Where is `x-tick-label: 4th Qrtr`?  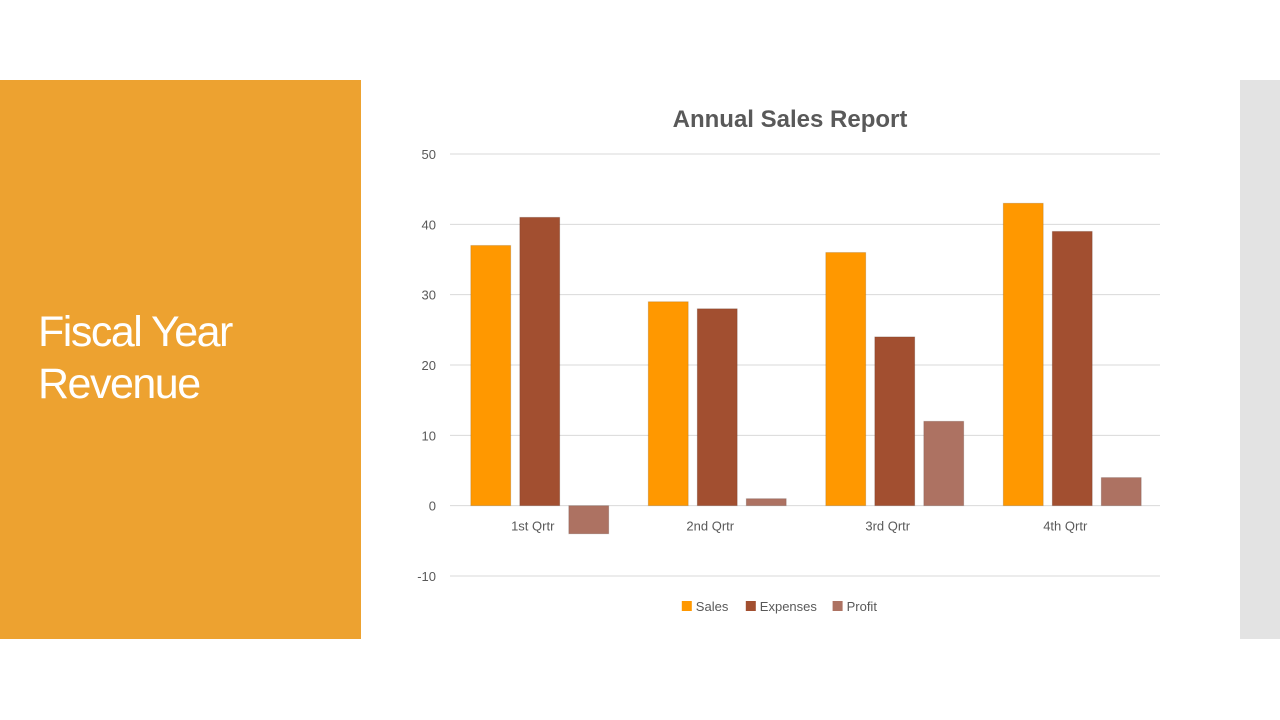
x-tick-label: 4th Qrtr is located at coordinates (1065, 526).